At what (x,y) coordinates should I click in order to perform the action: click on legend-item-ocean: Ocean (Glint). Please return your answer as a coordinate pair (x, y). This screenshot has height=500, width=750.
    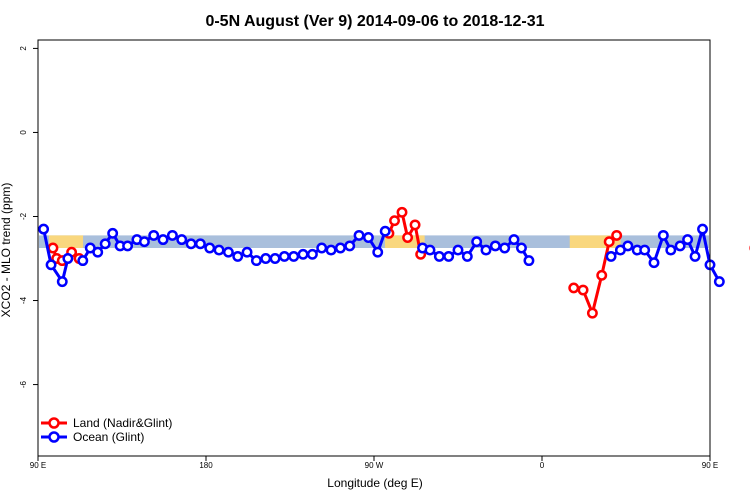
    Looking at the image, I should click on (92, 437).